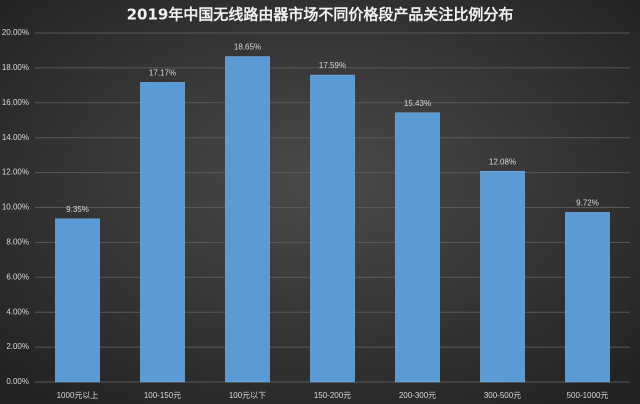  Describe the element at coordinates (247, 395) in the screenshot. I see `x-tick-label: 100元以下` at that location.